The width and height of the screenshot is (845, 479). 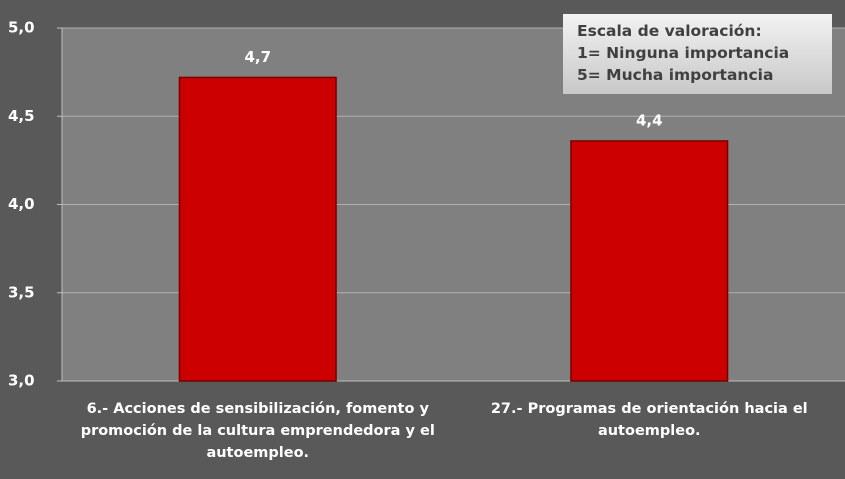 I want to click on y-tick-label: 5,0, so click(x=21, y=28).